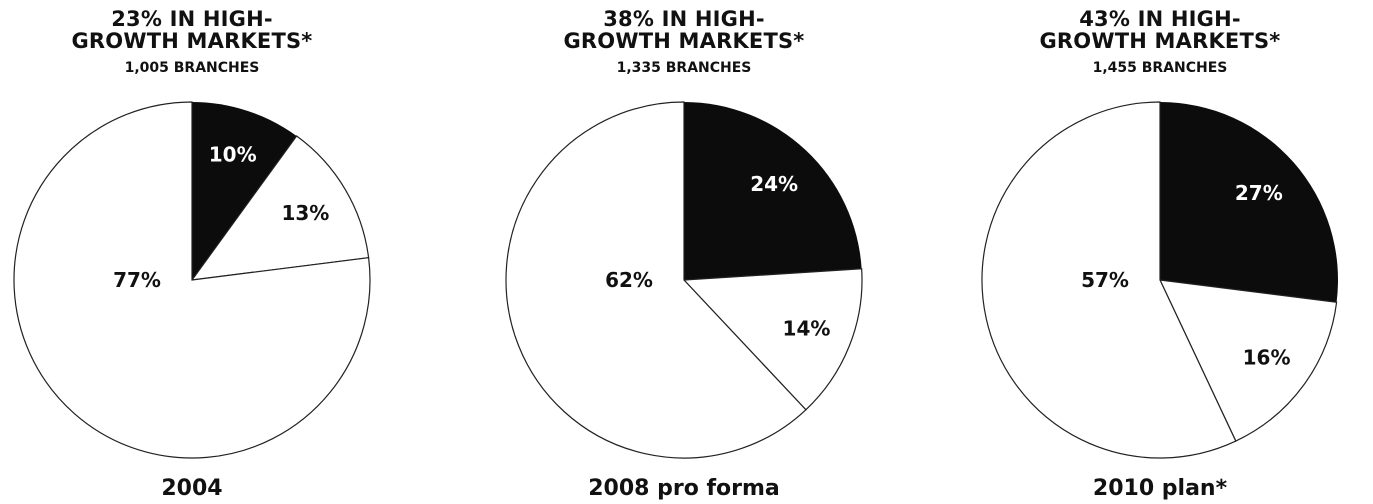 The image size is (1373, 504). I want to click on branch-count: 1,335 BRANCHES, so click(684, 68).